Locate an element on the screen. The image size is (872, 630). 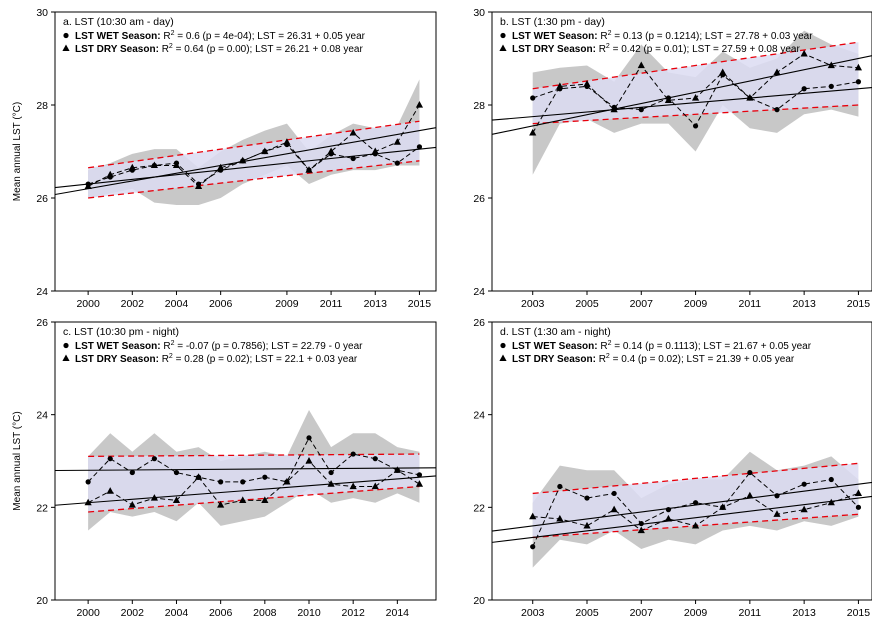
panel-title: a. LST (10:30 am - day) is located at coordinates (118, 22).